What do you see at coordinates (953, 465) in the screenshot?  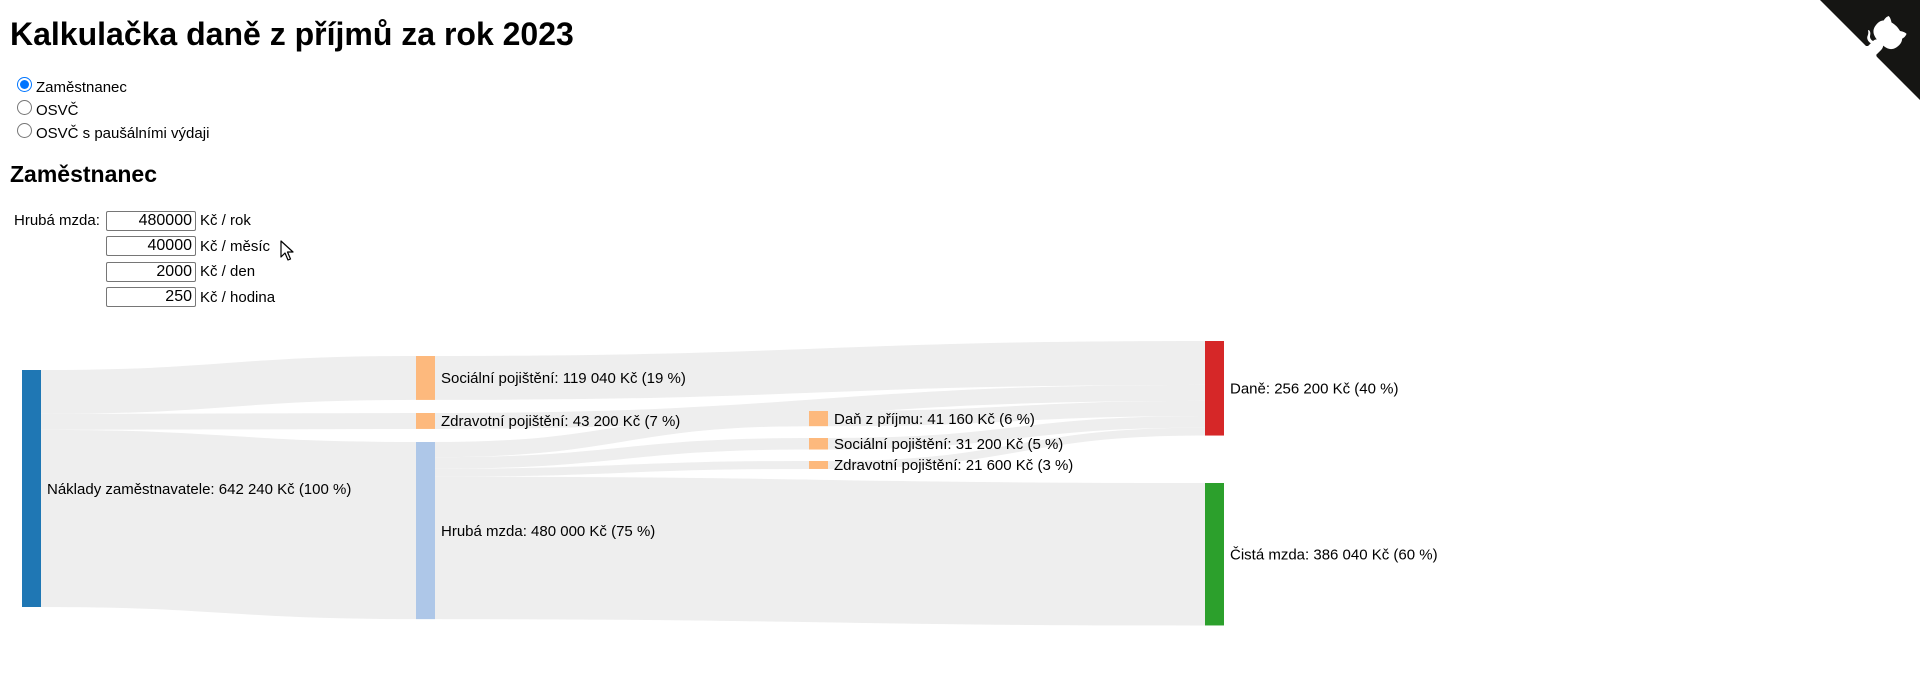 I see `sankey-label-zdr2: Zdravotní pojištění: 21 600 Kč (3 %)` at bounding box center [953, 465].